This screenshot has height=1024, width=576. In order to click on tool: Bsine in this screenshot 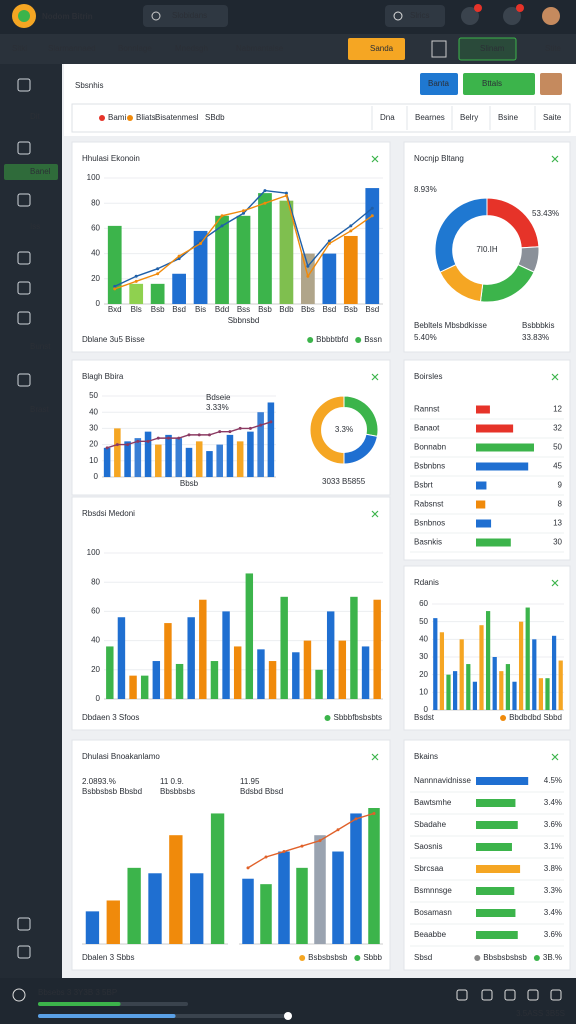, I will do `click(508, 117)`.